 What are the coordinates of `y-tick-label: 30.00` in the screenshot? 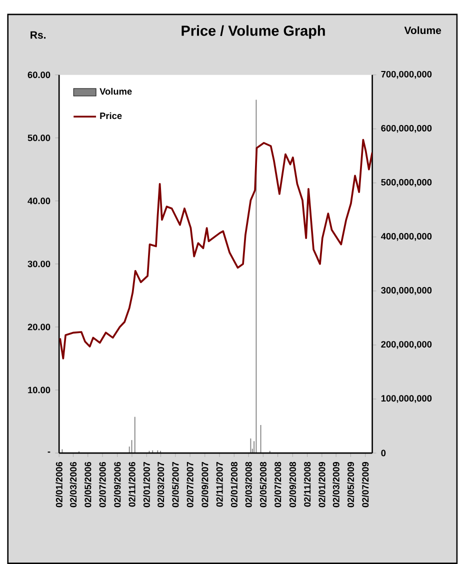 It's located at (39, 264).